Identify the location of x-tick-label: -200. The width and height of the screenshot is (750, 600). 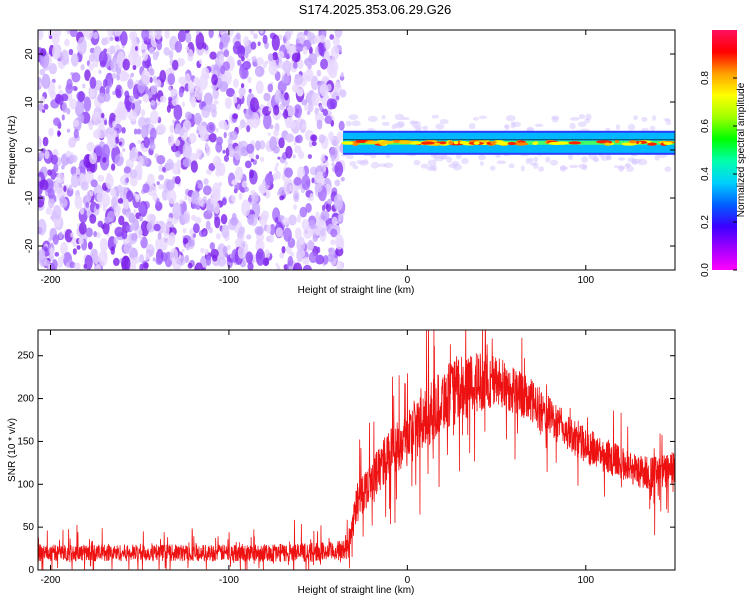
(50, 580).